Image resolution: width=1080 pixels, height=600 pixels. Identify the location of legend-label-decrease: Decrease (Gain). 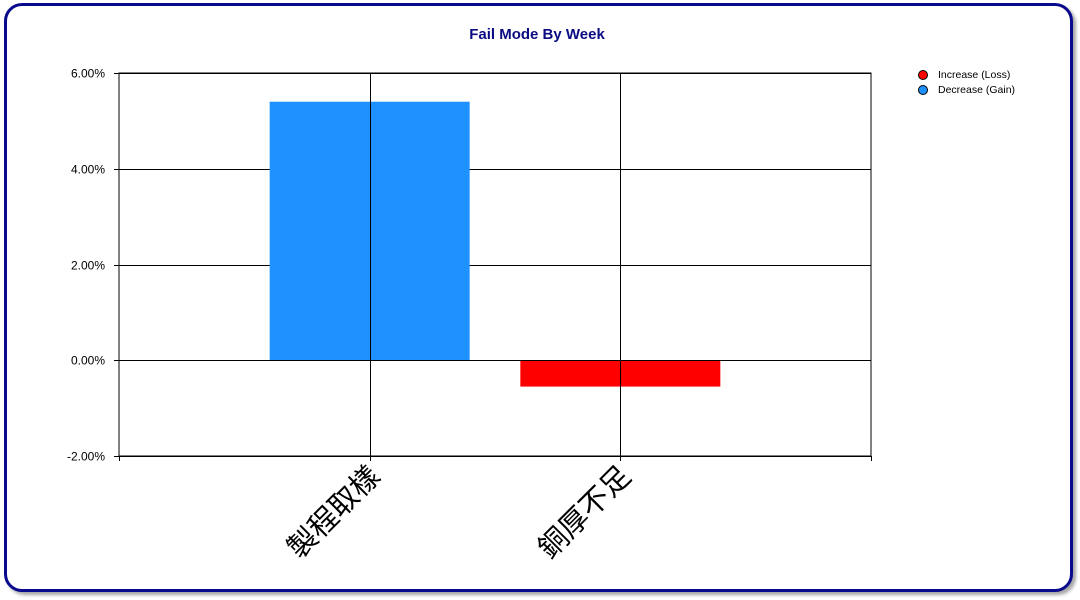
(977, 89).